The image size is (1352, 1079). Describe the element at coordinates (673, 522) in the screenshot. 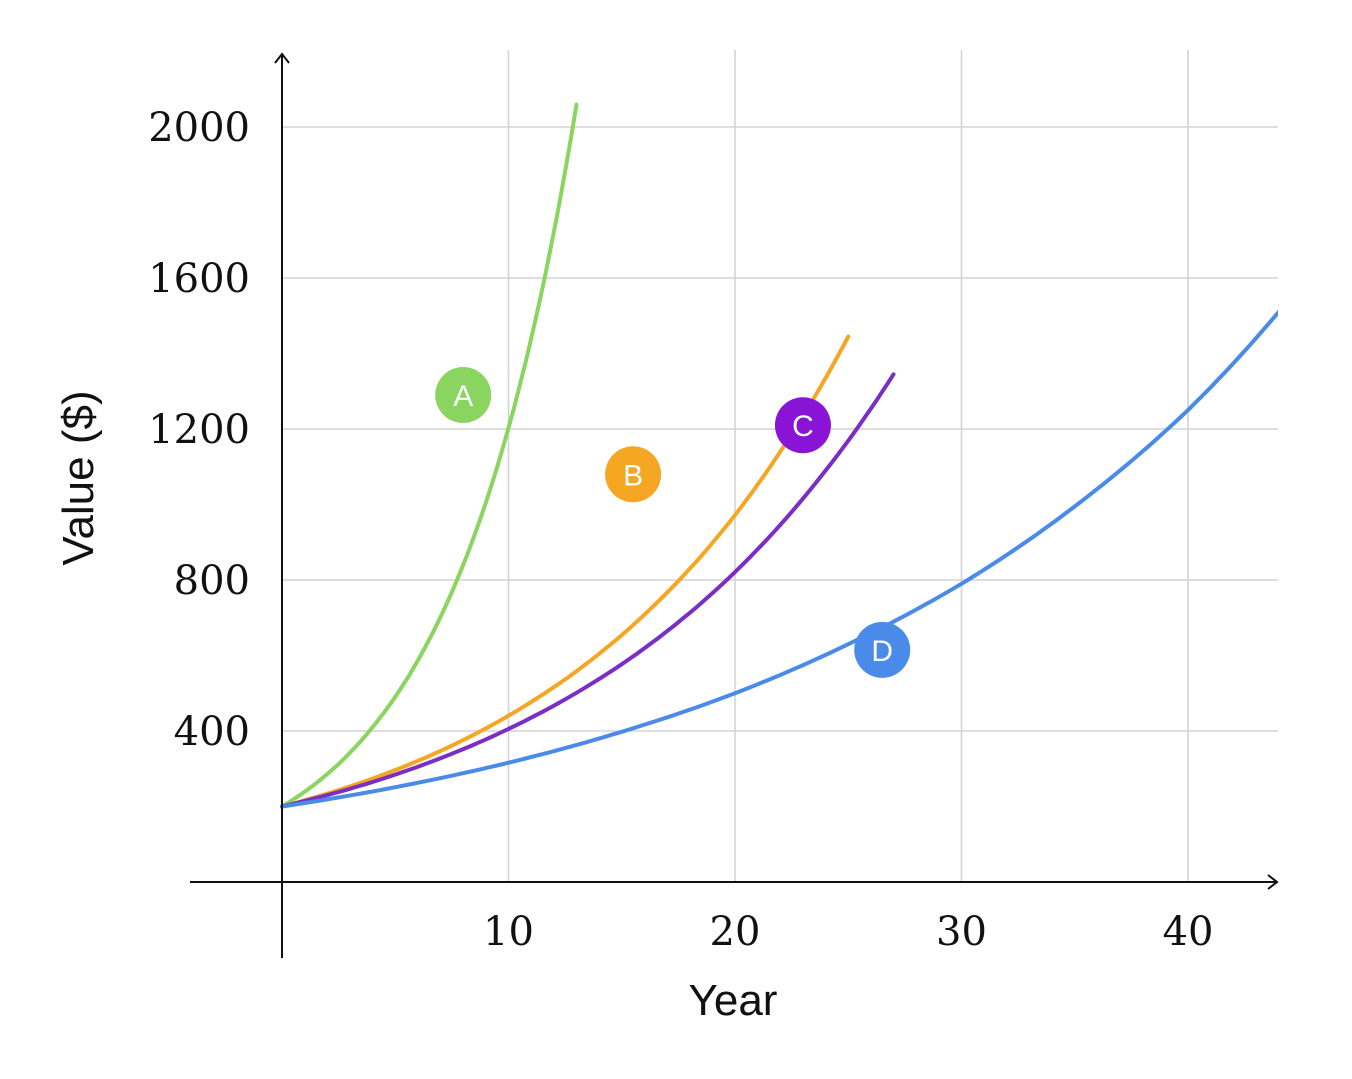

I see `series-badges: A B C D` at that location.